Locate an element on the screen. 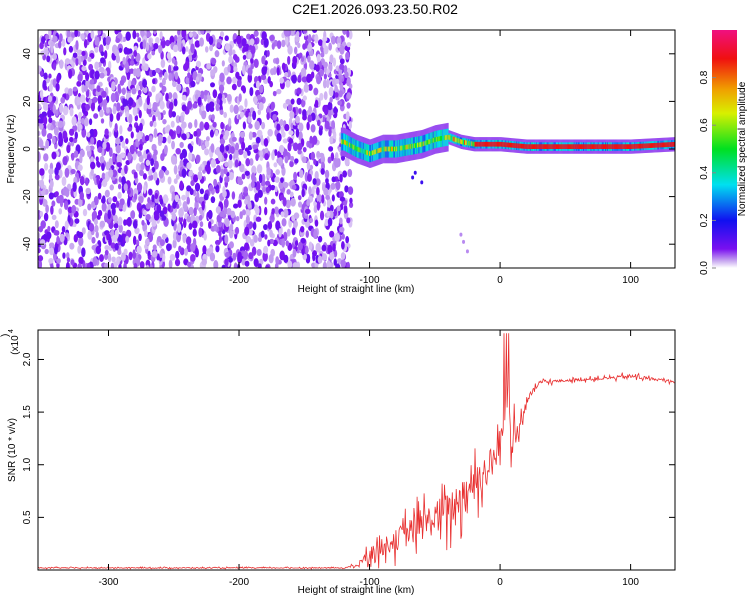  snr-scale-label: (x10 4 is located at coordinates (14, 342).